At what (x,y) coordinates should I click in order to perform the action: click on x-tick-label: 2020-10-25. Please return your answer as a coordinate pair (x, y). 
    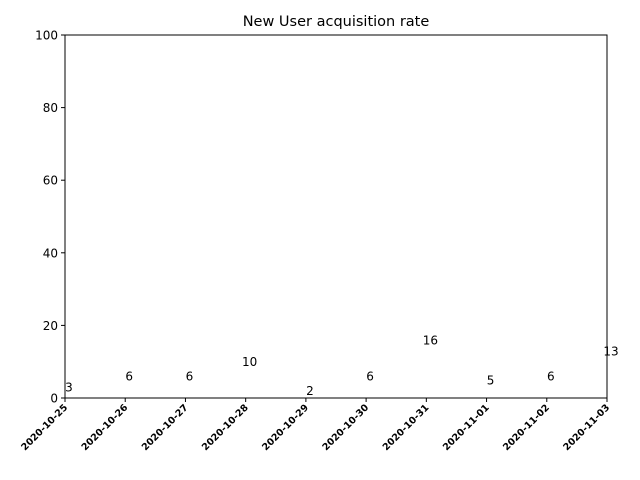
    Looking at the image, I should click on (44, 427).